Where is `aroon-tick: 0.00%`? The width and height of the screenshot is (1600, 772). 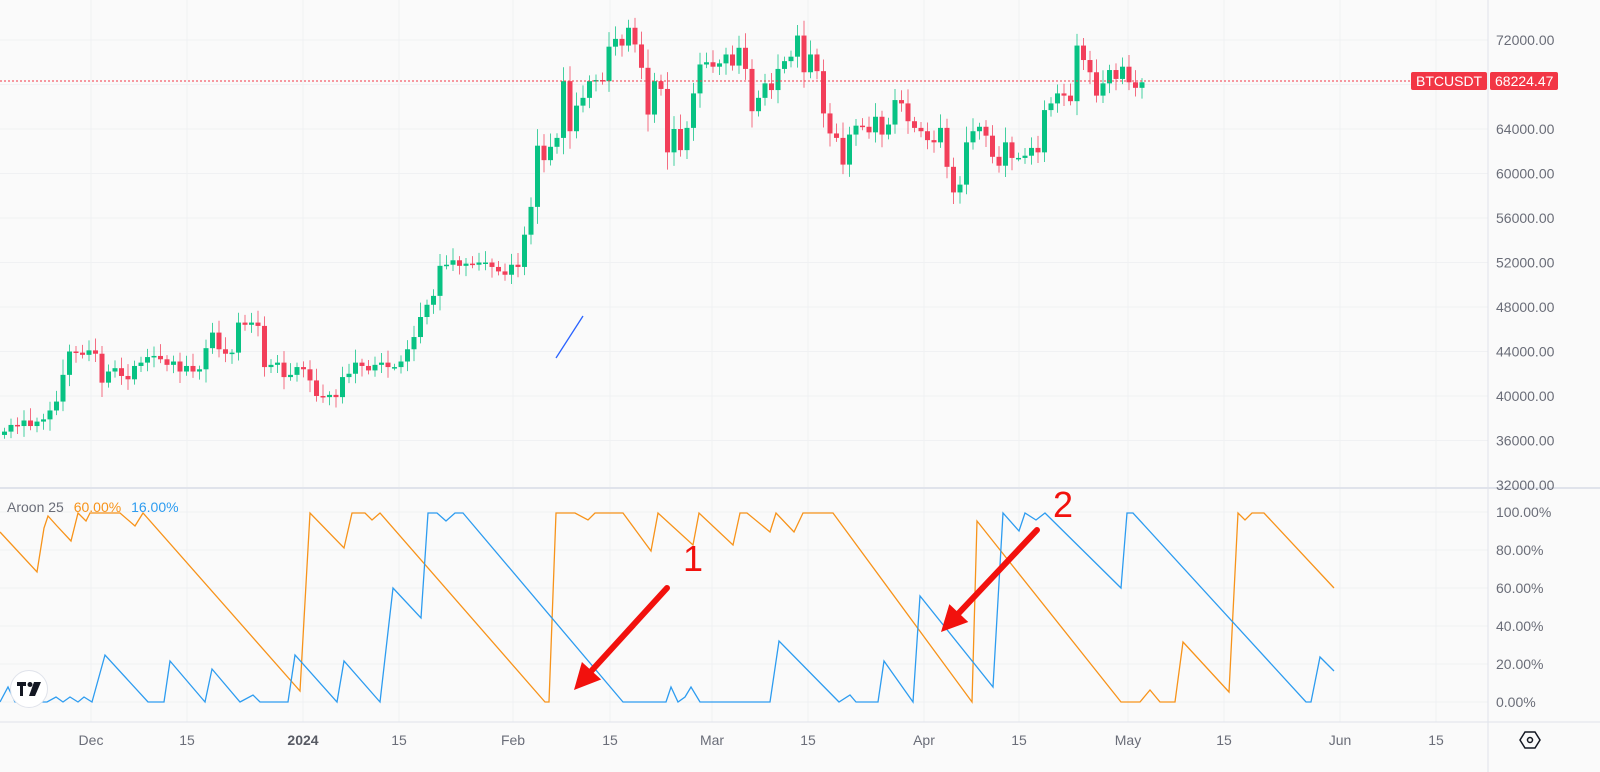
aroon-tick: 0.00% is located at coordinates (1516, 702).